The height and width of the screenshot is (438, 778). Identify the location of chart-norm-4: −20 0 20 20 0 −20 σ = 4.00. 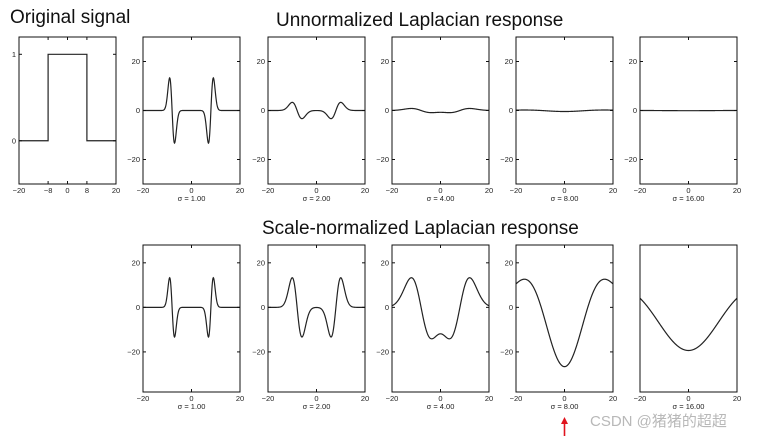
(434, 327).